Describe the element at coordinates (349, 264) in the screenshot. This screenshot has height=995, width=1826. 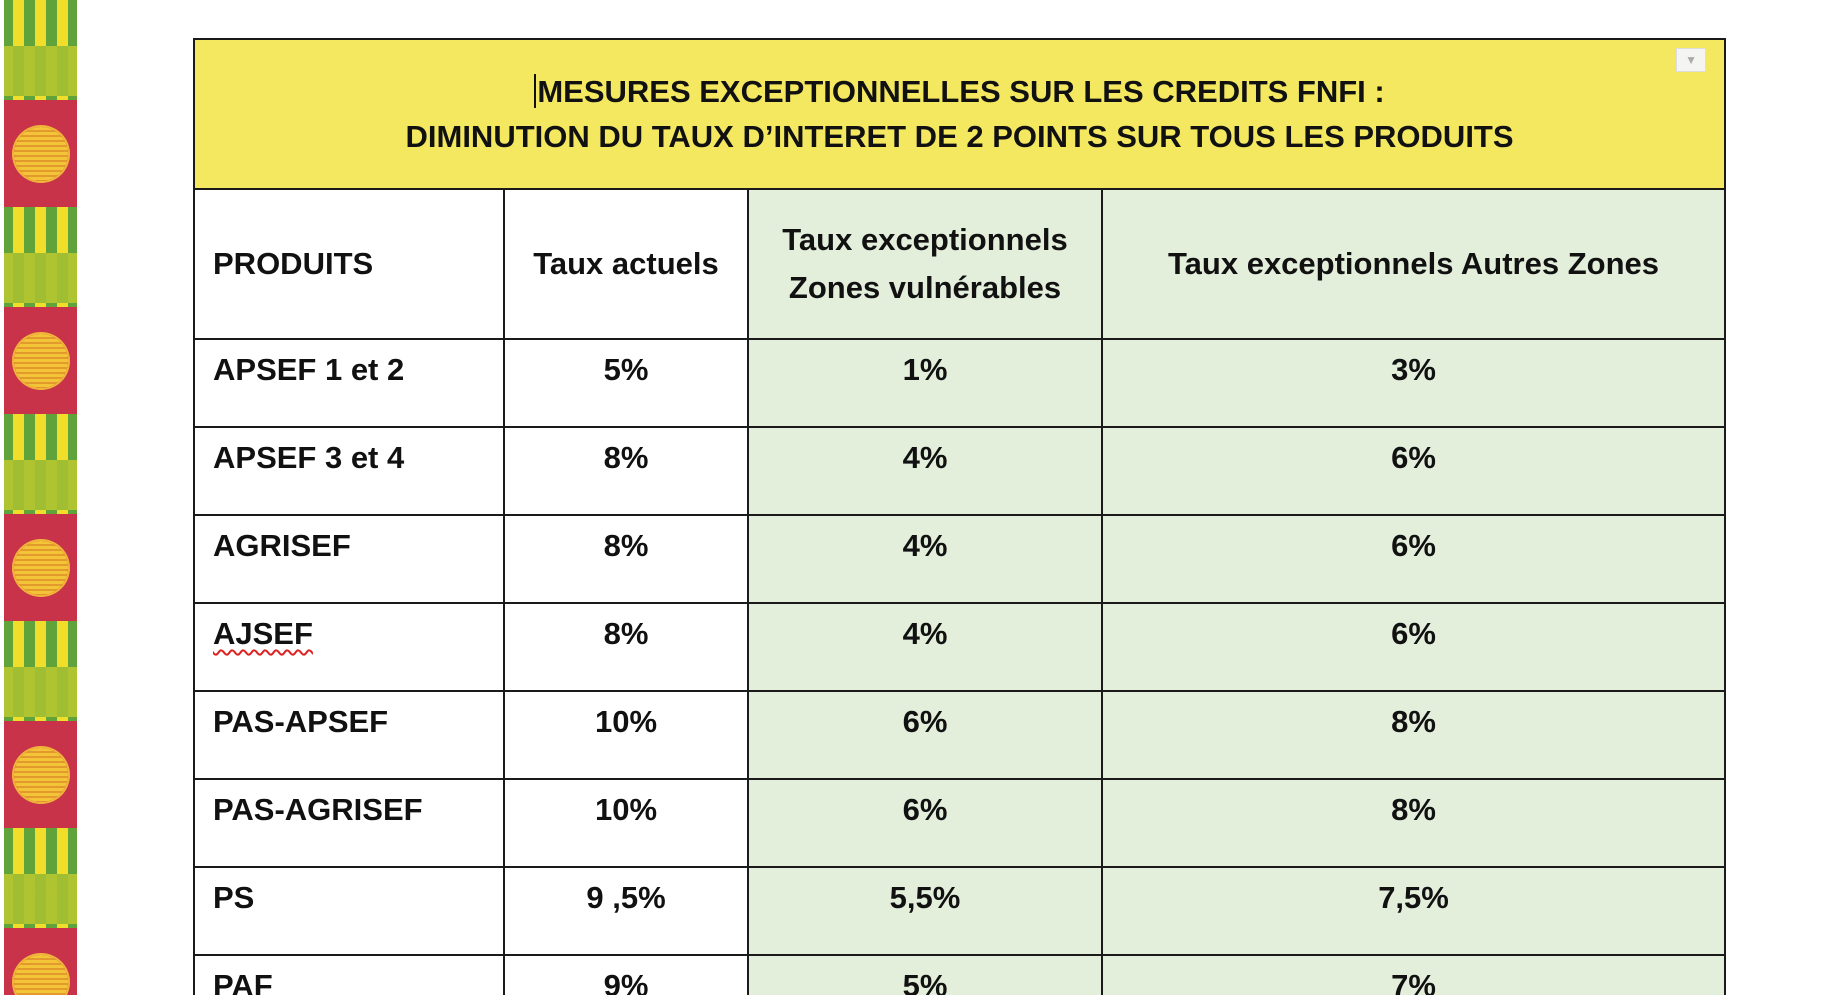
I see `header-produits: PRODUITS` at that location.